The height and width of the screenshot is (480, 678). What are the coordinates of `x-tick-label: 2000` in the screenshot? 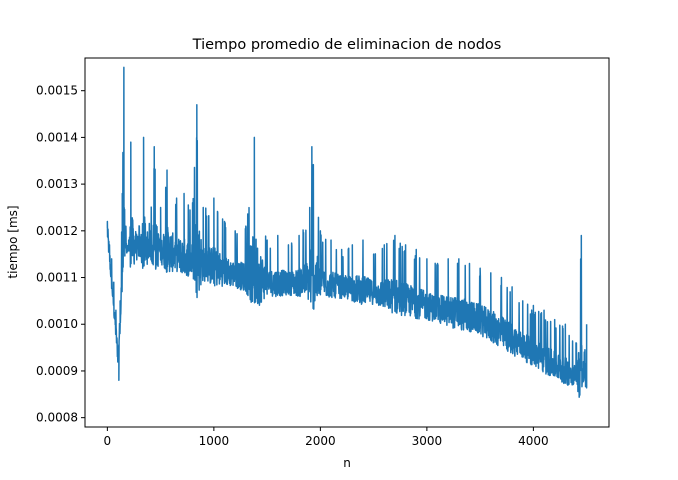 It's located at (320, 441).